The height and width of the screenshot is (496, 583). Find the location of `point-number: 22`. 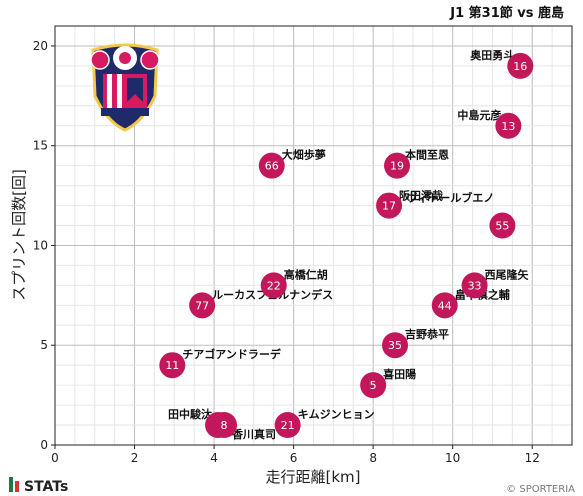

point-number: 22 is located at coordinates (274, 285).